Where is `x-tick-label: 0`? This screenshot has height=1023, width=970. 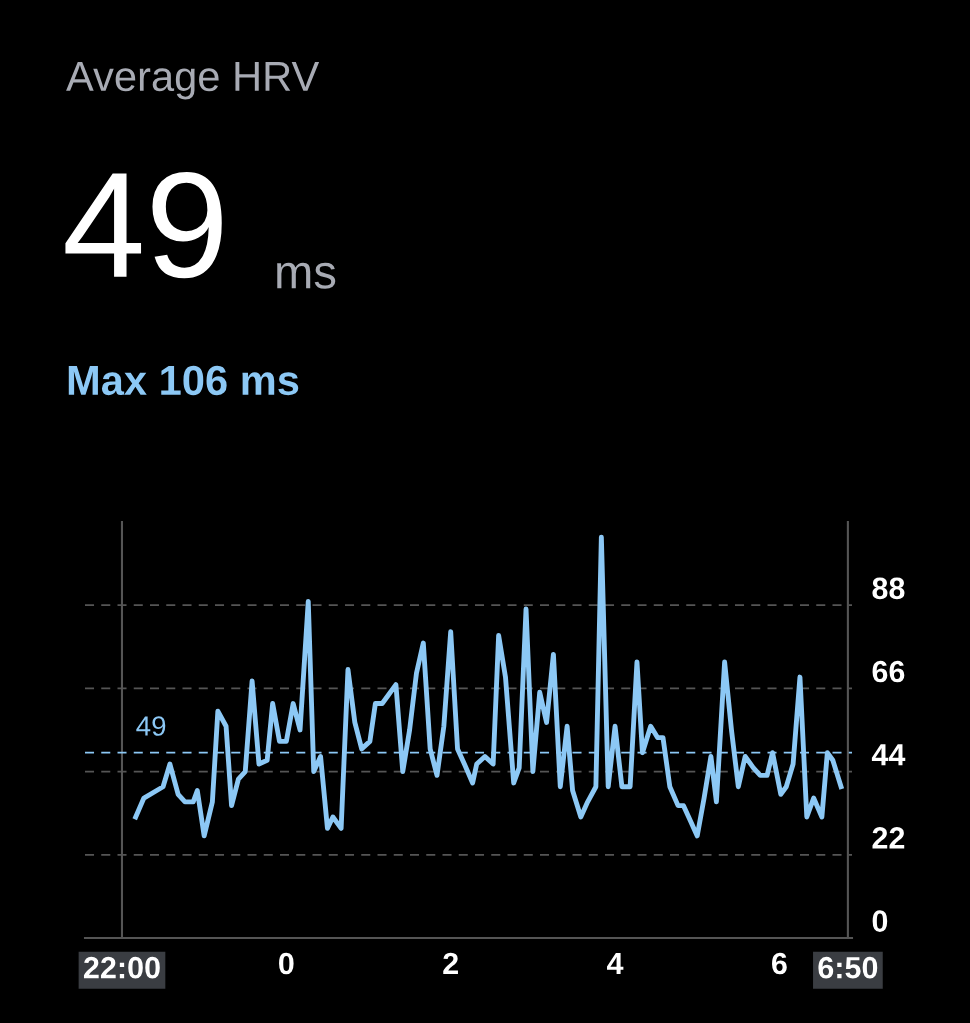 x-tick-label: 0 is located at coordinates (286, 963).